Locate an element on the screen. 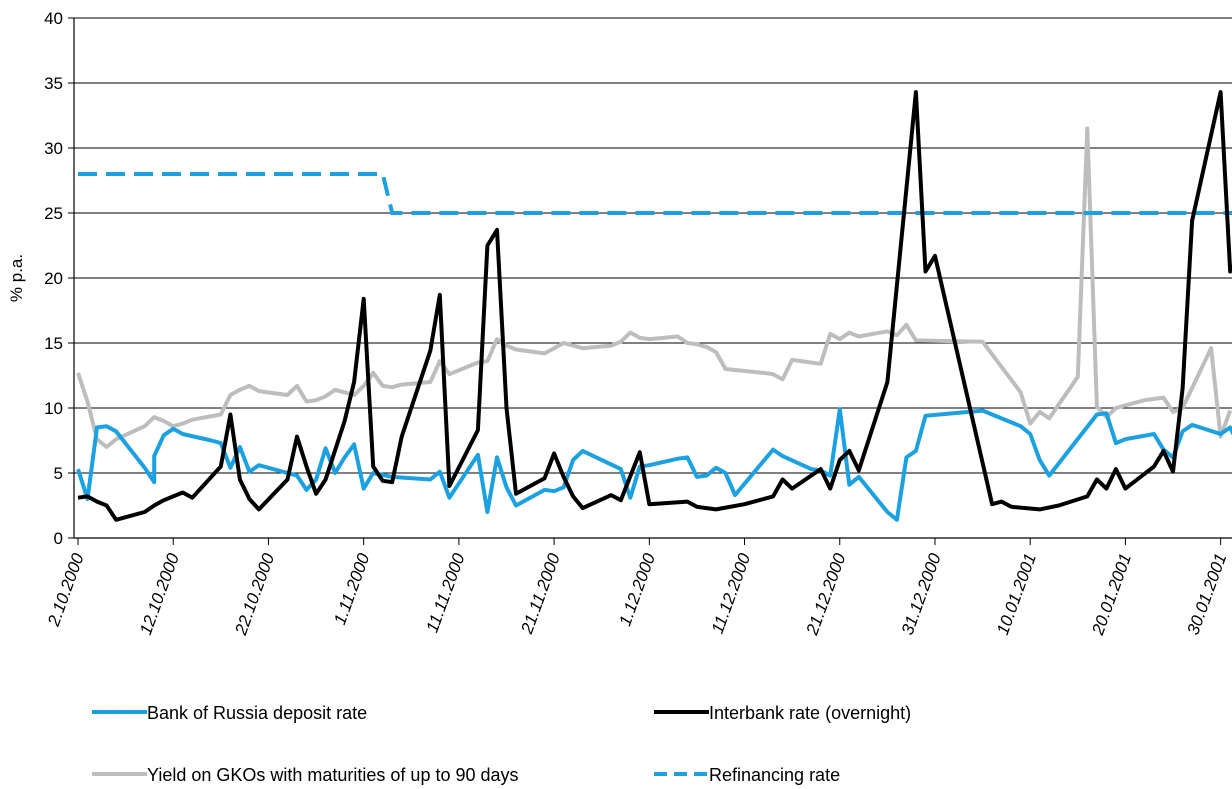  x-tick-label: 10.01.2001 is located at coordinates (1016, 594).